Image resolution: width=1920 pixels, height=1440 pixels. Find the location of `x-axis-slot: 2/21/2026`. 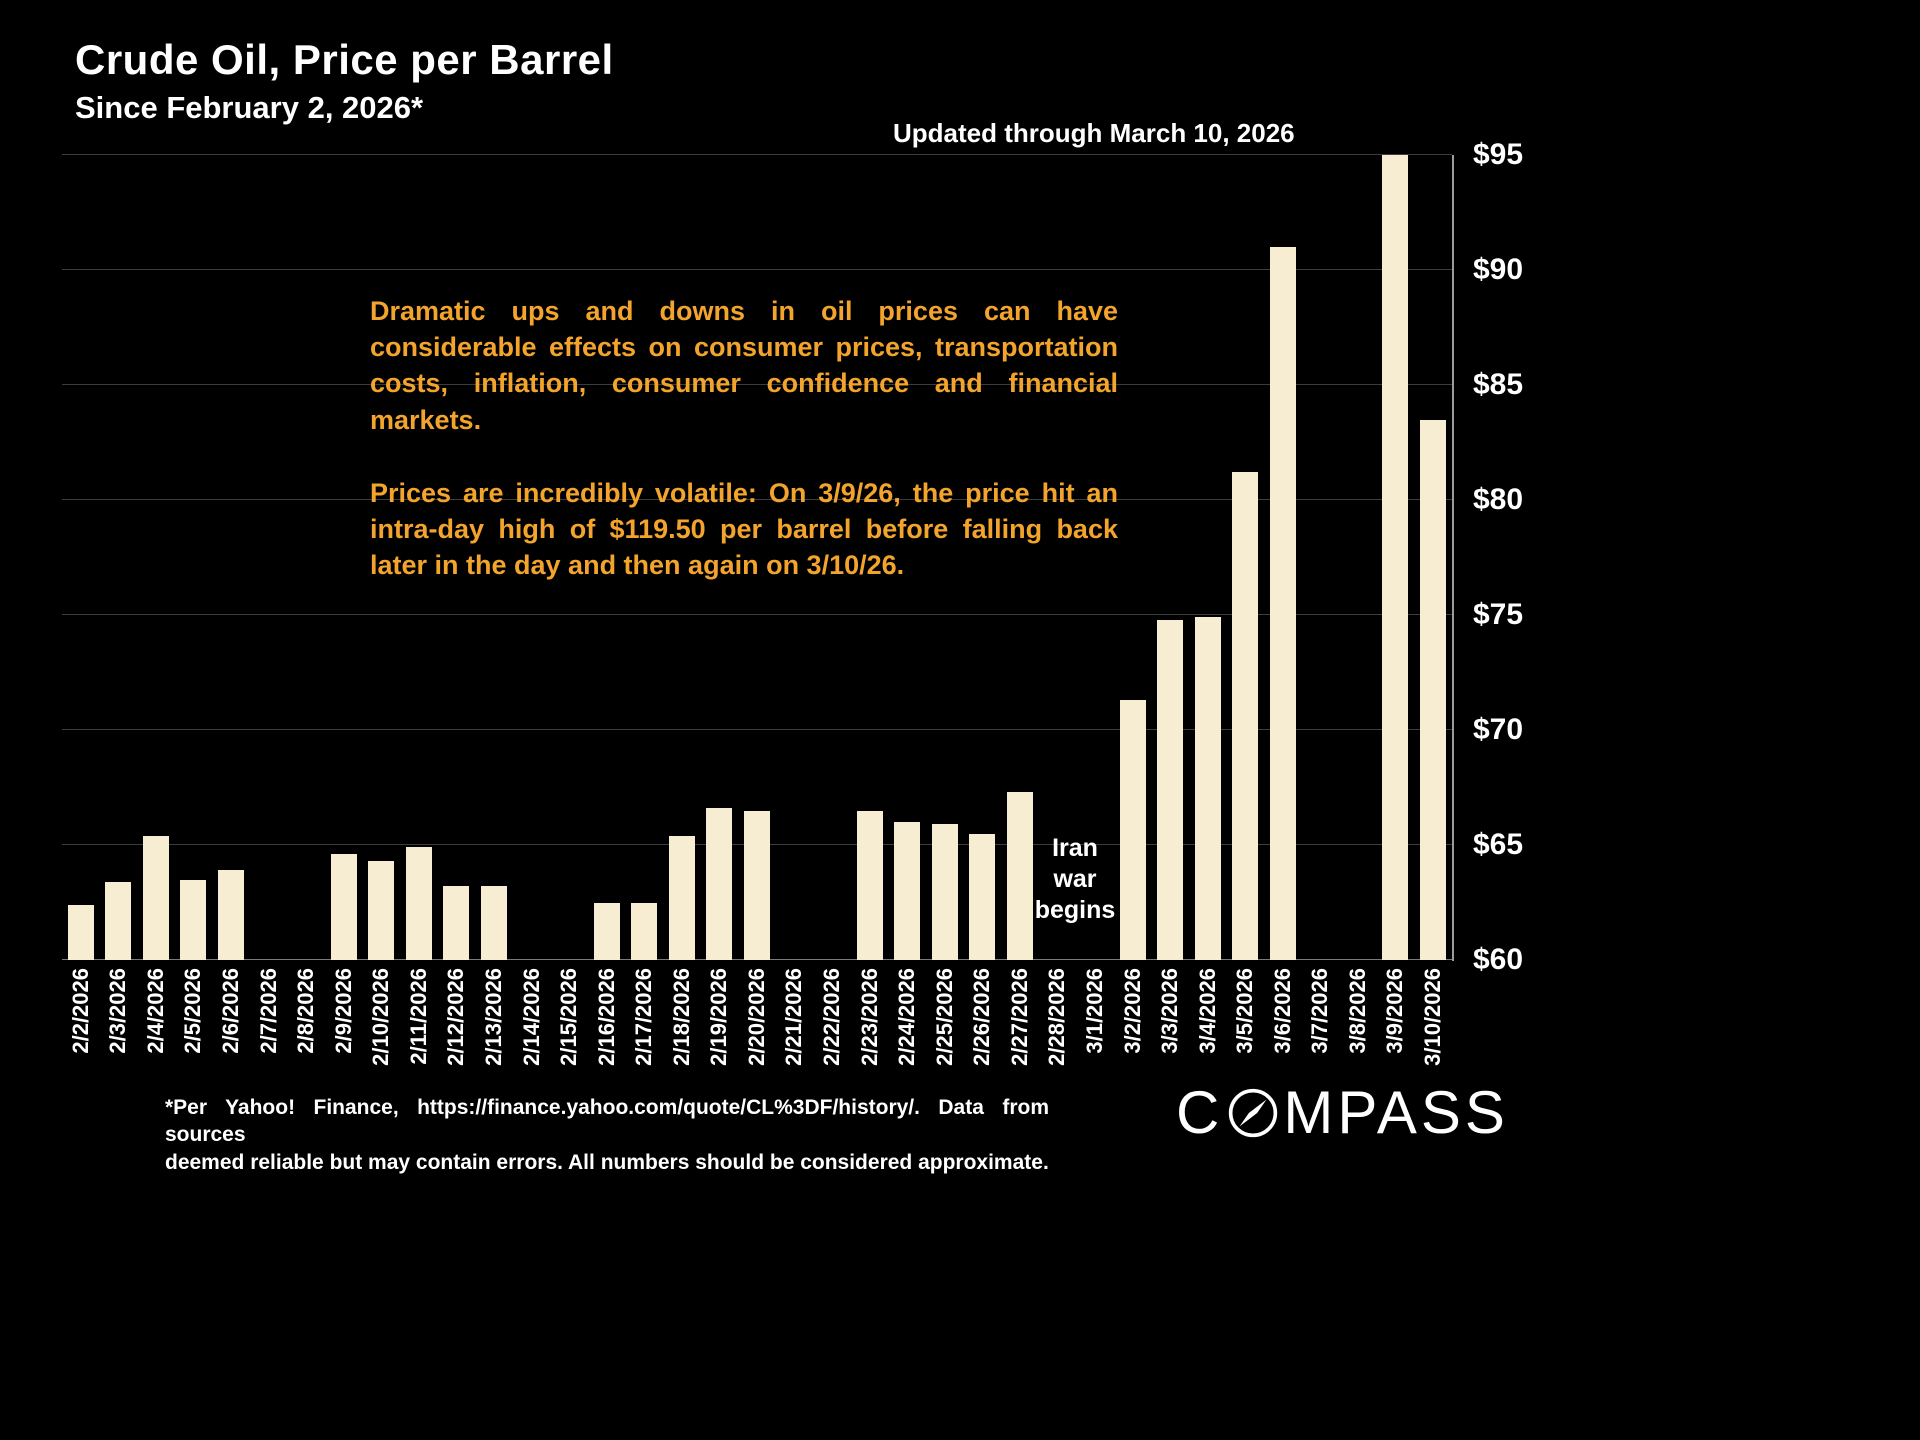

x-axis-slot: 2/21/2026 is located at coordinates (795, 1030).